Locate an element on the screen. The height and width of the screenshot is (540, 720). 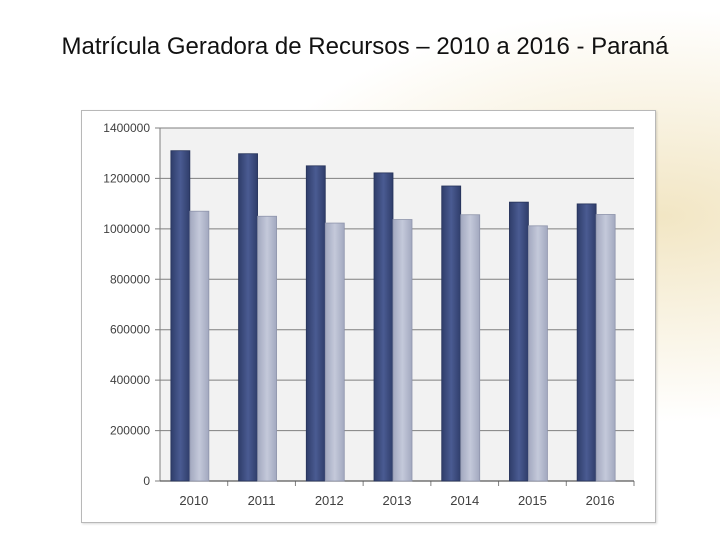
y-tick-label: 1400000 is located at coordinates (126, 128).